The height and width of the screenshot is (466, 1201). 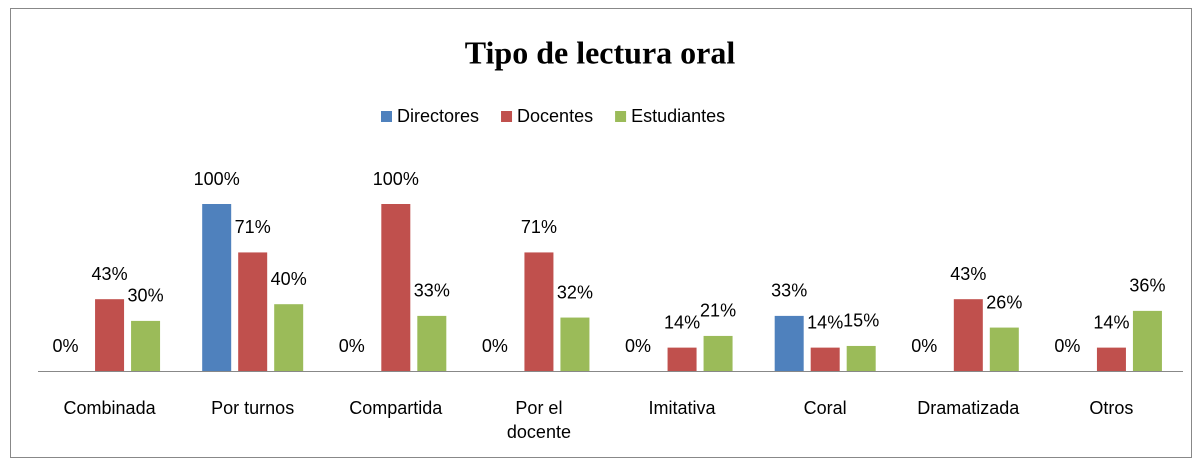 What do you see at coordinates (1147, 286) in the screenshot?
I see `value-label: 36%` at bounding box center [1147, 286].